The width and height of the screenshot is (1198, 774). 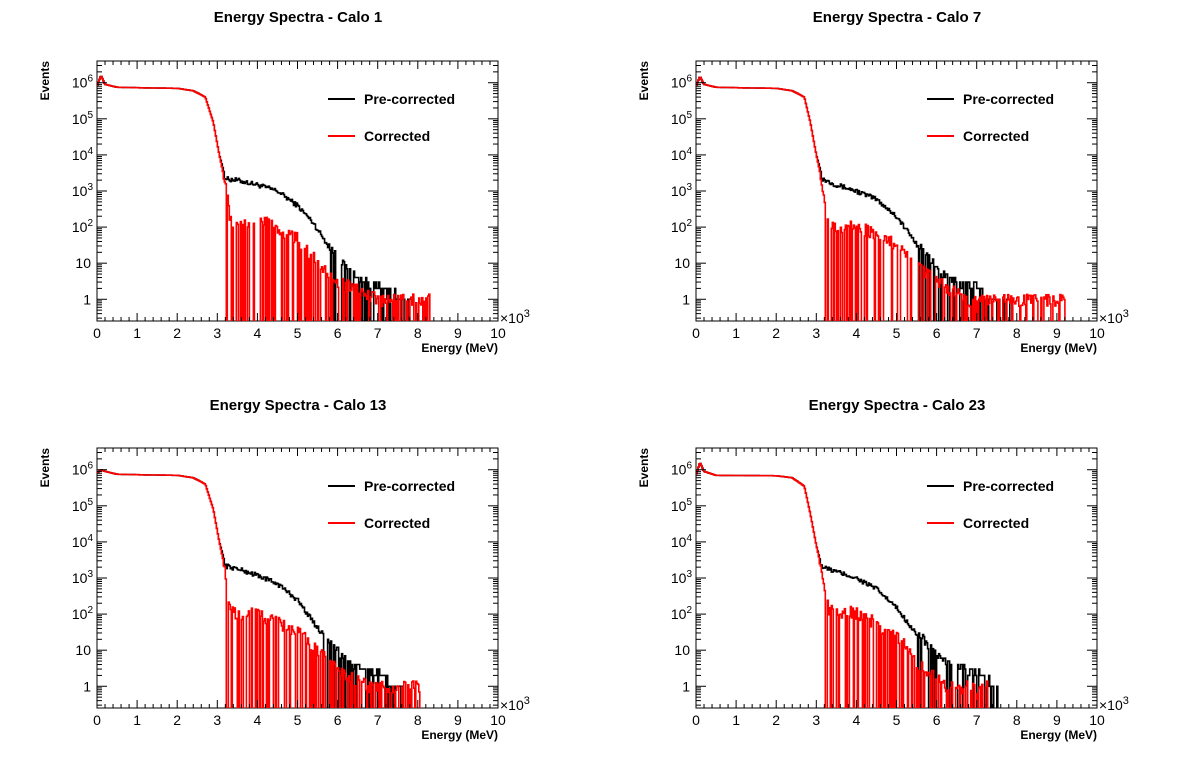 What do you see at coordinates (298, 17) in the screenshot?
I see `chart-title: Energy Spectra - Calo 1` at bounding box center [298, 17].